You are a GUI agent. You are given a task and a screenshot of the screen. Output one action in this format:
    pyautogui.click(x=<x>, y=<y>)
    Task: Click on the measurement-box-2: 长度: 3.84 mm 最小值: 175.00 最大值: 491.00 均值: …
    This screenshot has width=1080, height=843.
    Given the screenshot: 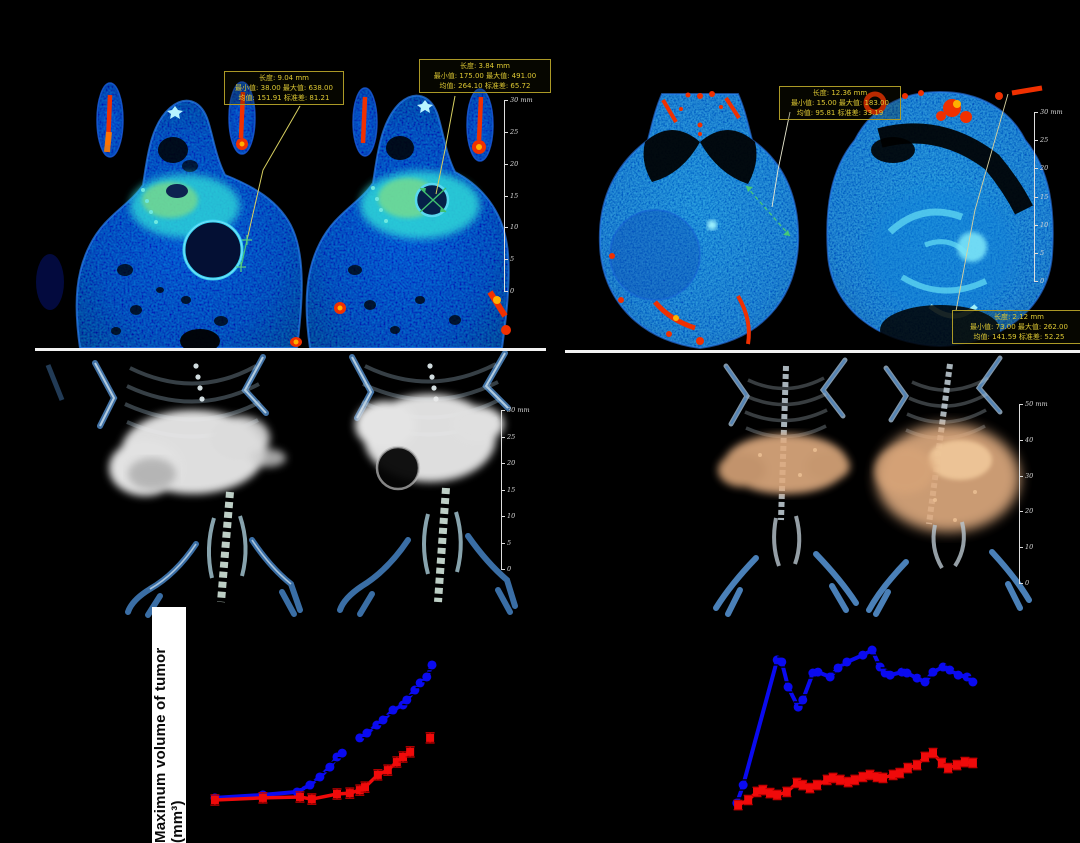 What is the action you would take?
    pyautogui.click(x=485, y=76)
    